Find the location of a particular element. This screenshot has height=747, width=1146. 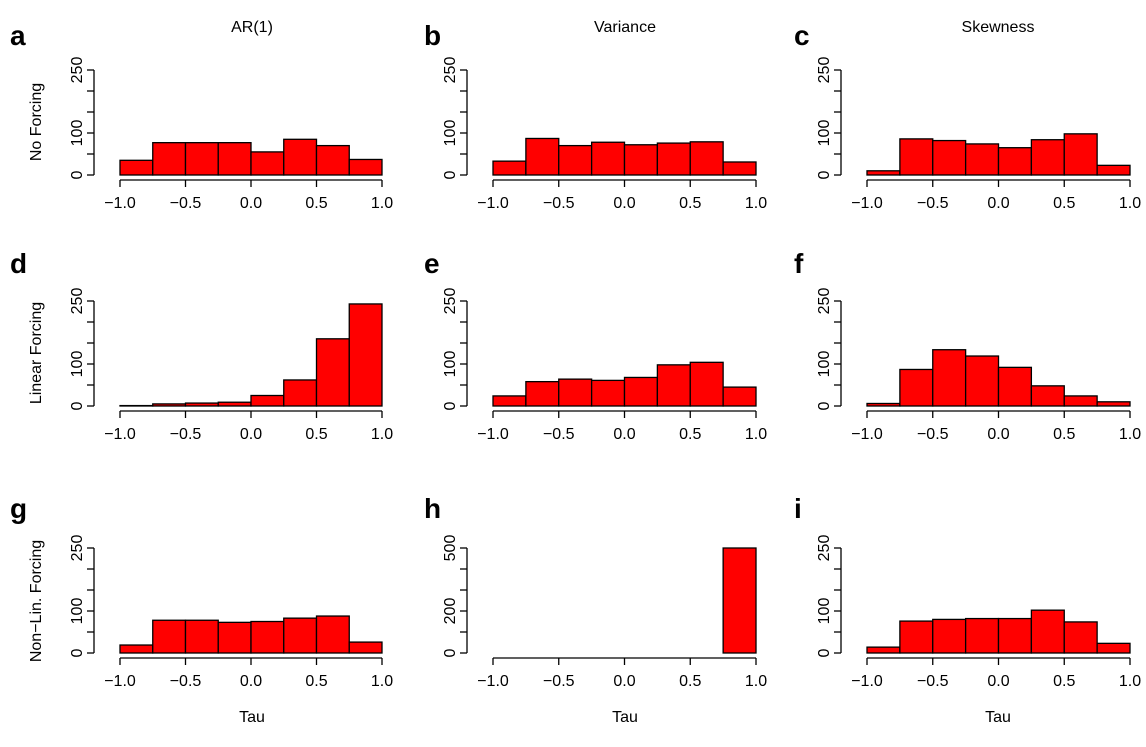

y-tick-label-h-0: 0 is located at coordinates (450, 652).